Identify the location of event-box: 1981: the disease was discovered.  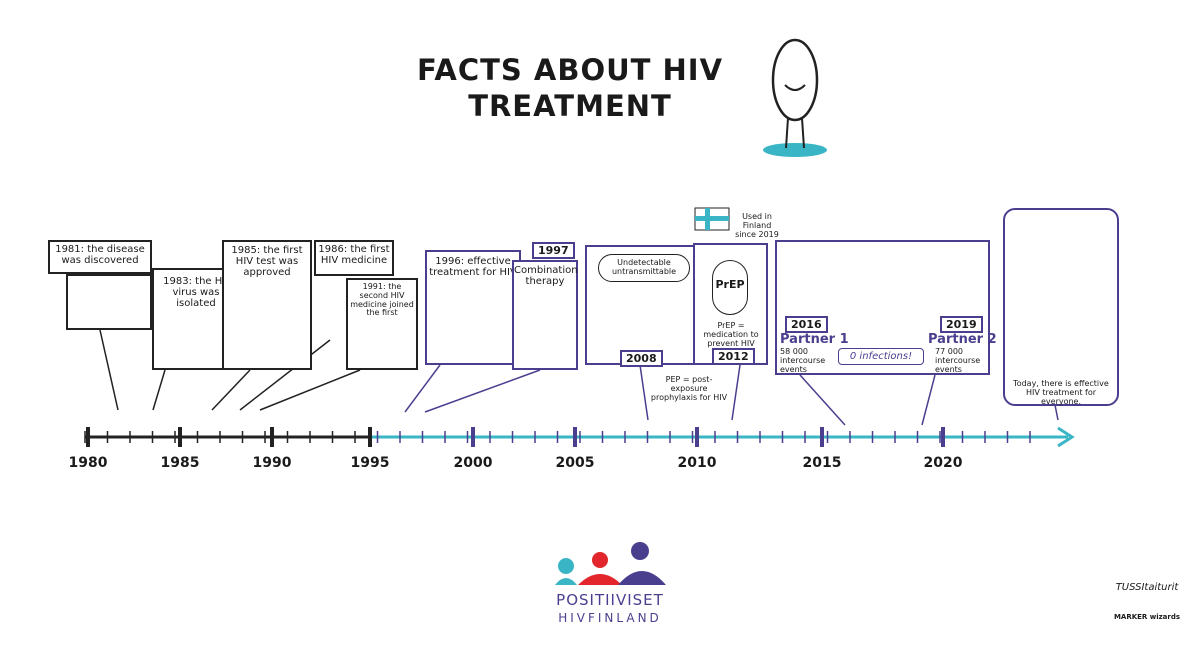
(100, 257).